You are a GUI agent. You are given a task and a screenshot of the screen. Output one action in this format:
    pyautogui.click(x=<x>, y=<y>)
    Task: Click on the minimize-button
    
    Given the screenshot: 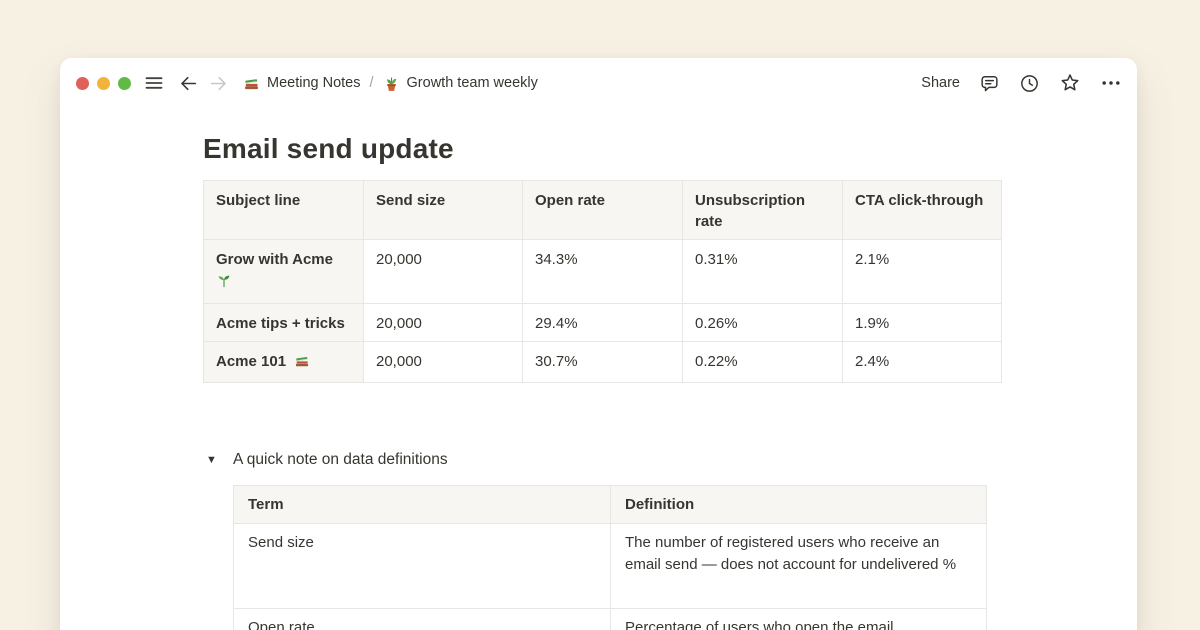 What is the action you would take?
    pyautogui.click(x=103, y=83)
    